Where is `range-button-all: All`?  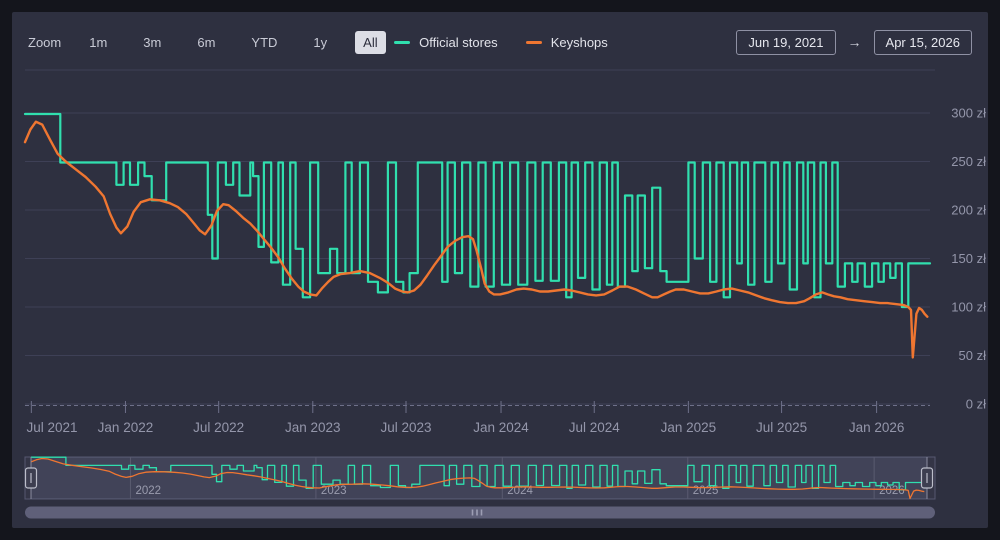
range-button-all: All is located at coordinates (370, 42).